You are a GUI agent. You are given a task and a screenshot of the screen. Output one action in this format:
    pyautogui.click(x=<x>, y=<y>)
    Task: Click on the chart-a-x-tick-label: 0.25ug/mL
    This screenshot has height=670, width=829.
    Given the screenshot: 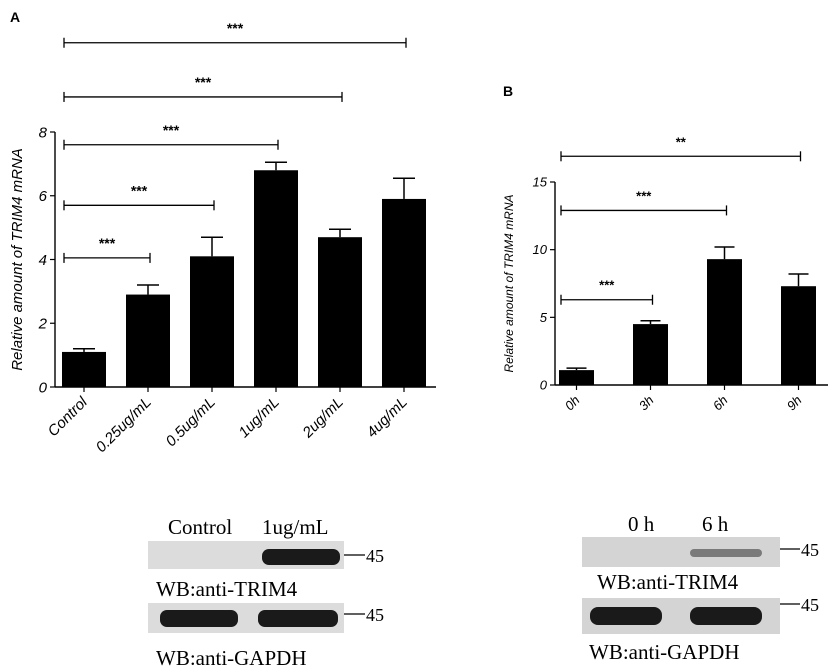 What is the action you would take?
    pyautogui.click(x=124, y=425)
    